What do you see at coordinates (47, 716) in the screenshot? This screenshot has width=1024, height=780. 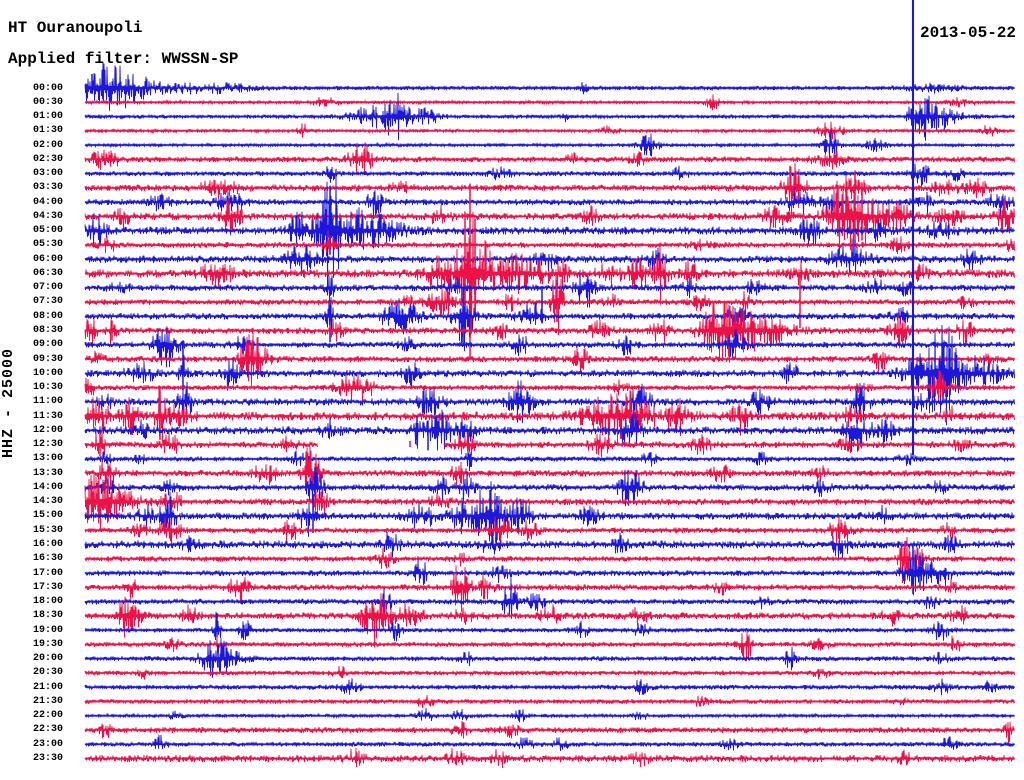 I see `time-label: 22:00` at bounding box center [47, 716].